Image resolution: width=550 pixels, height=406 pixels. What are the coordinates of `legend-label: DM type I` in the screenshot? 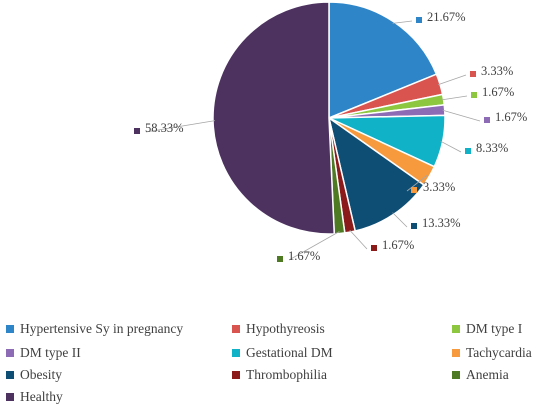 It's located at (494, 328).